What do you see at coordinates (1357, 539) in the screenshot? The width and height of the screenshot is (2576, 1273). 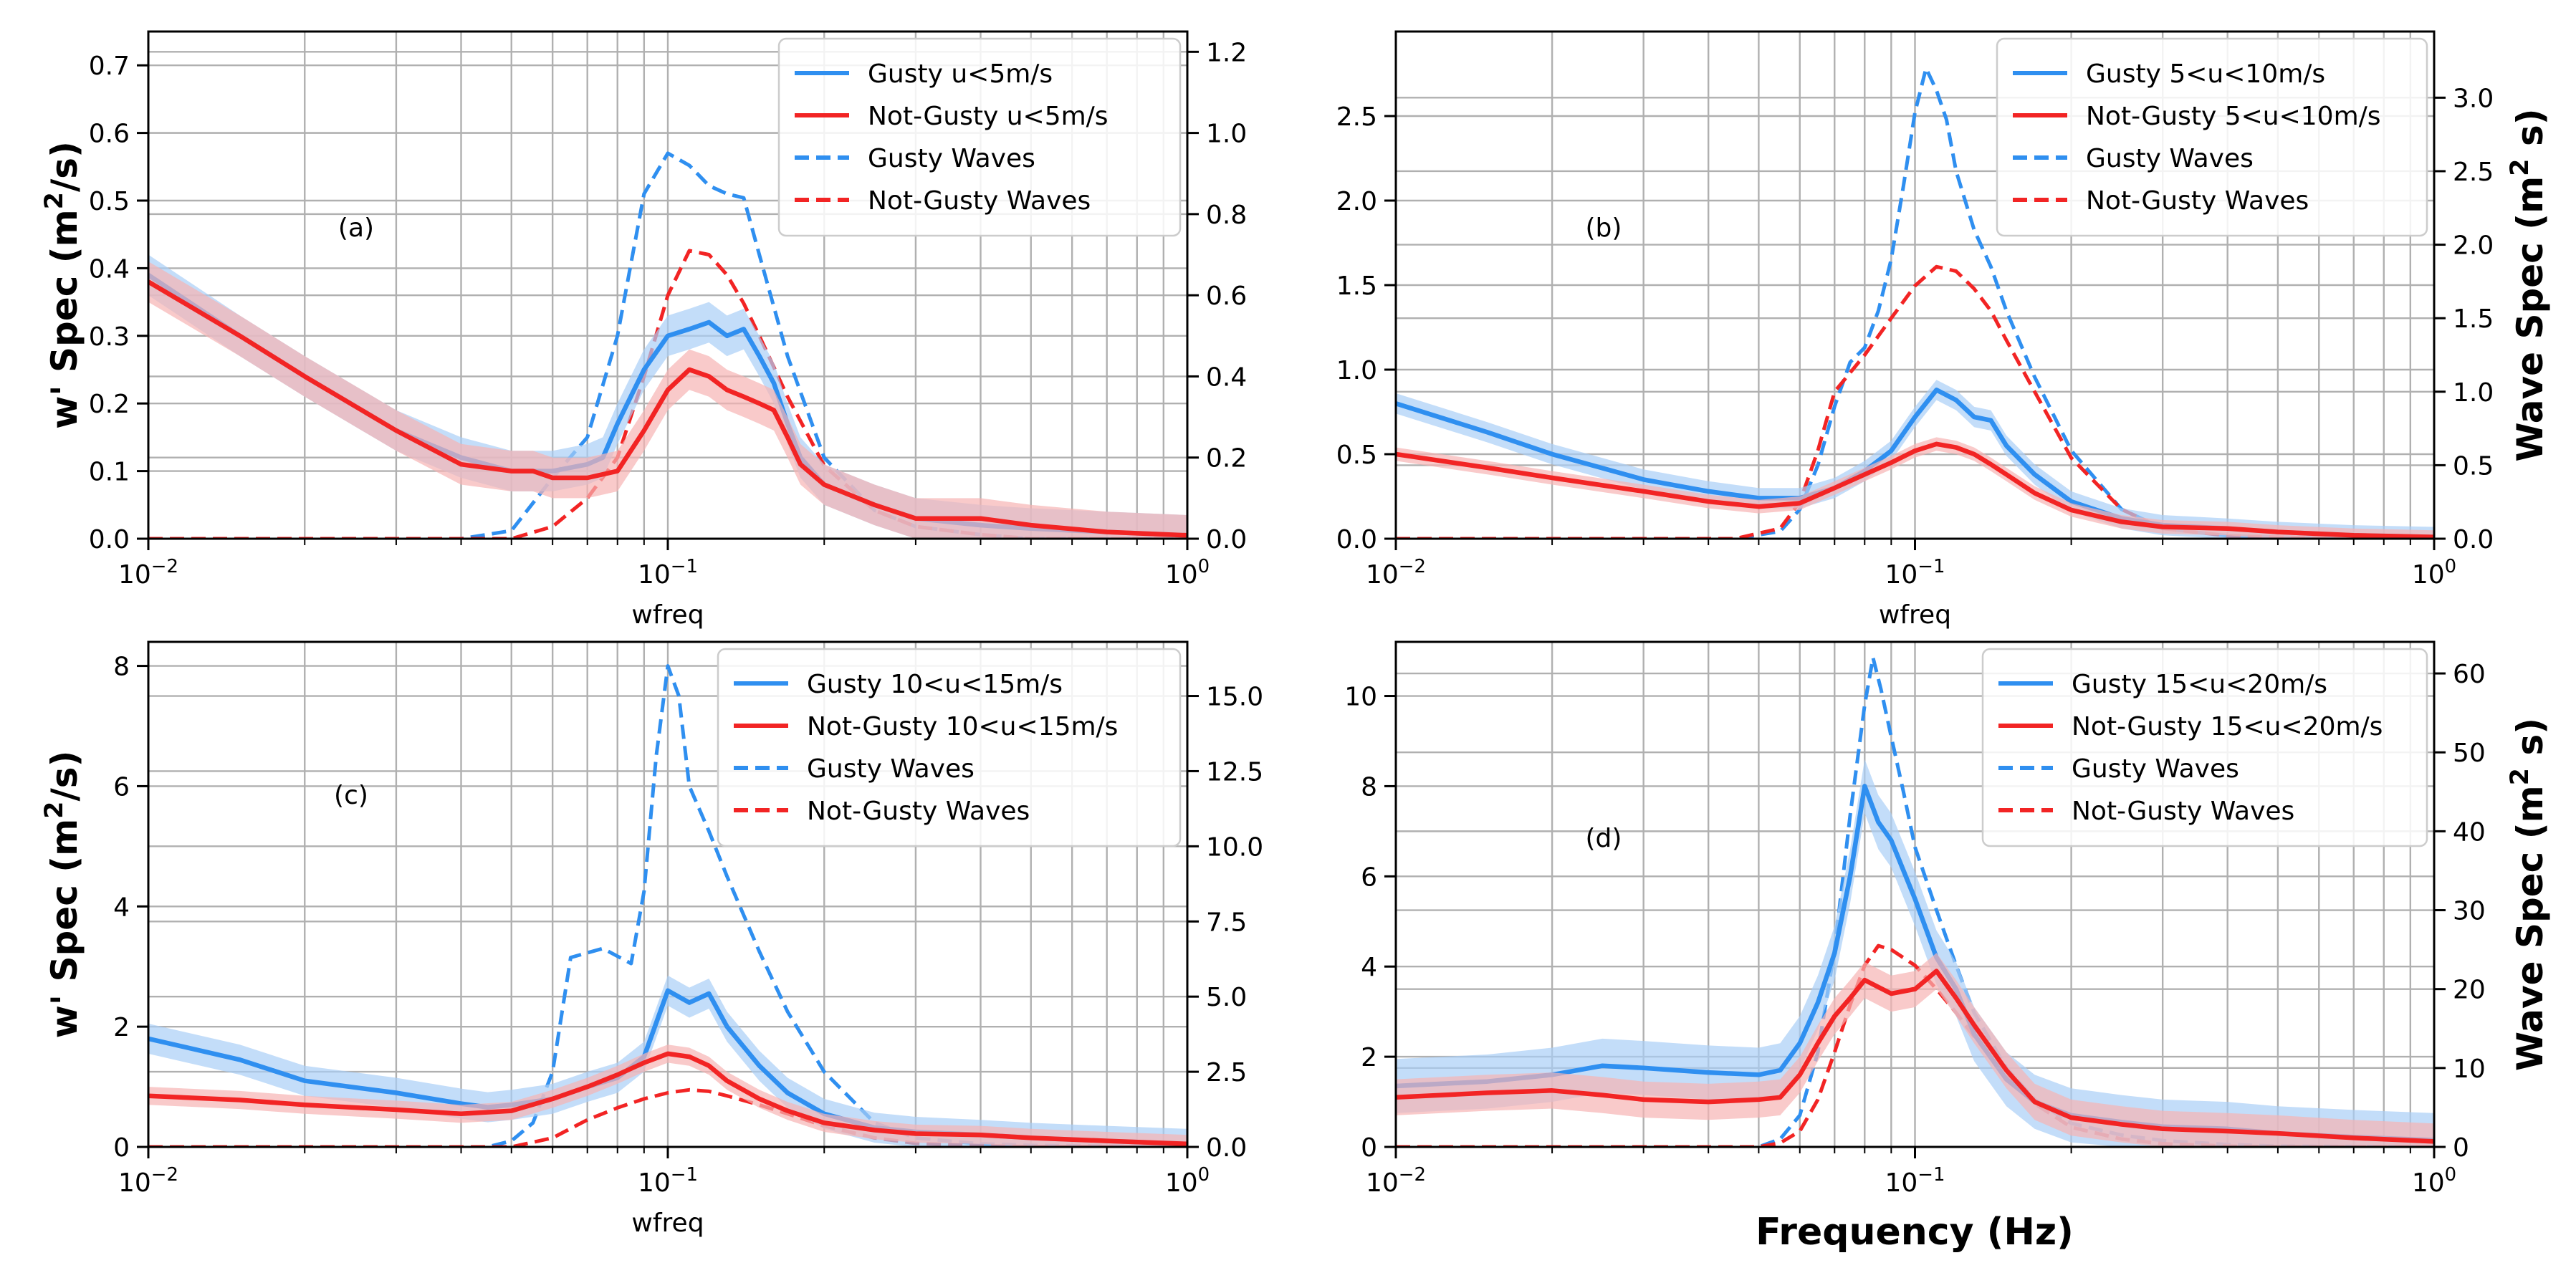 I see `y-tick-label-left: 0.0` at bounding box center [1357, 539].